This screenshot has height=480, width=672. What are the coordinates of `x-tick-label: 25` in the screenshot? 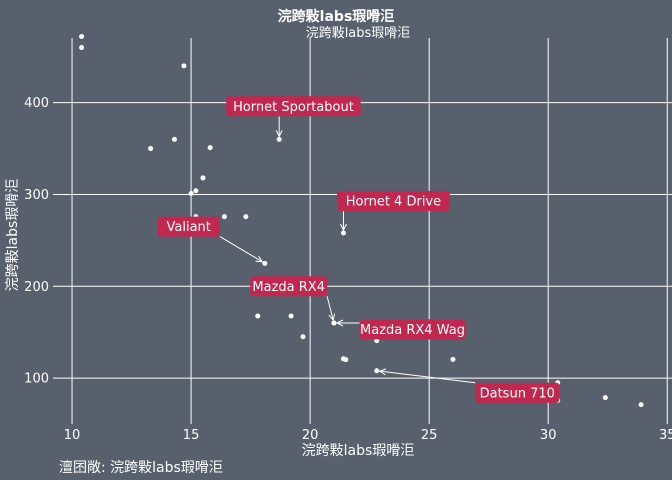 It's located at (429, 435).